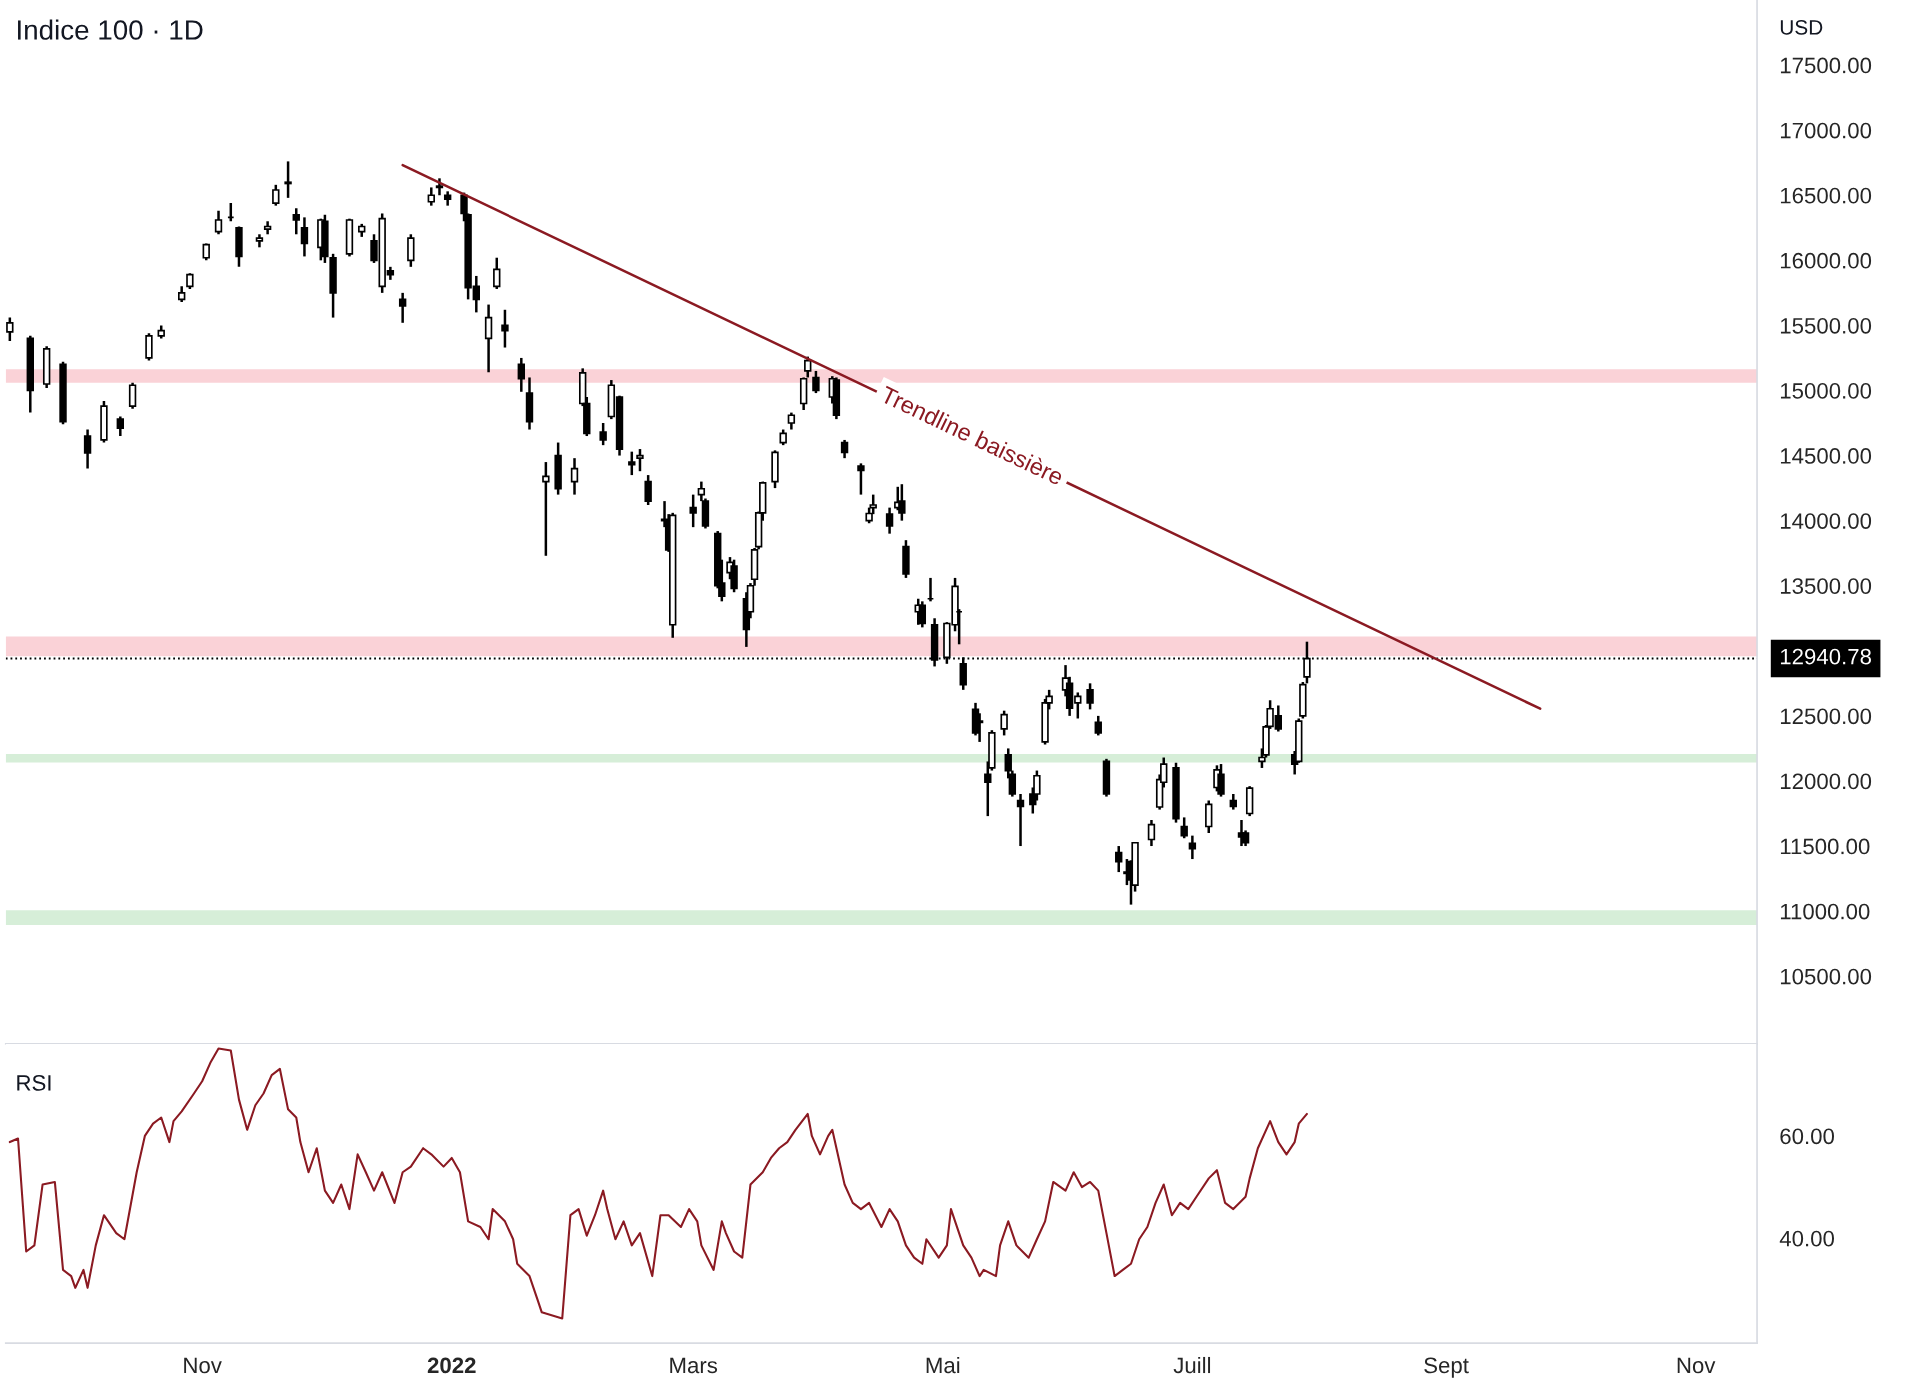 The height and width of the screenshot is (1398, 1914). Describe the element at coordinates (1826, 976) in the screenshot. I see `y-tick-label: 10500.00` at that location.